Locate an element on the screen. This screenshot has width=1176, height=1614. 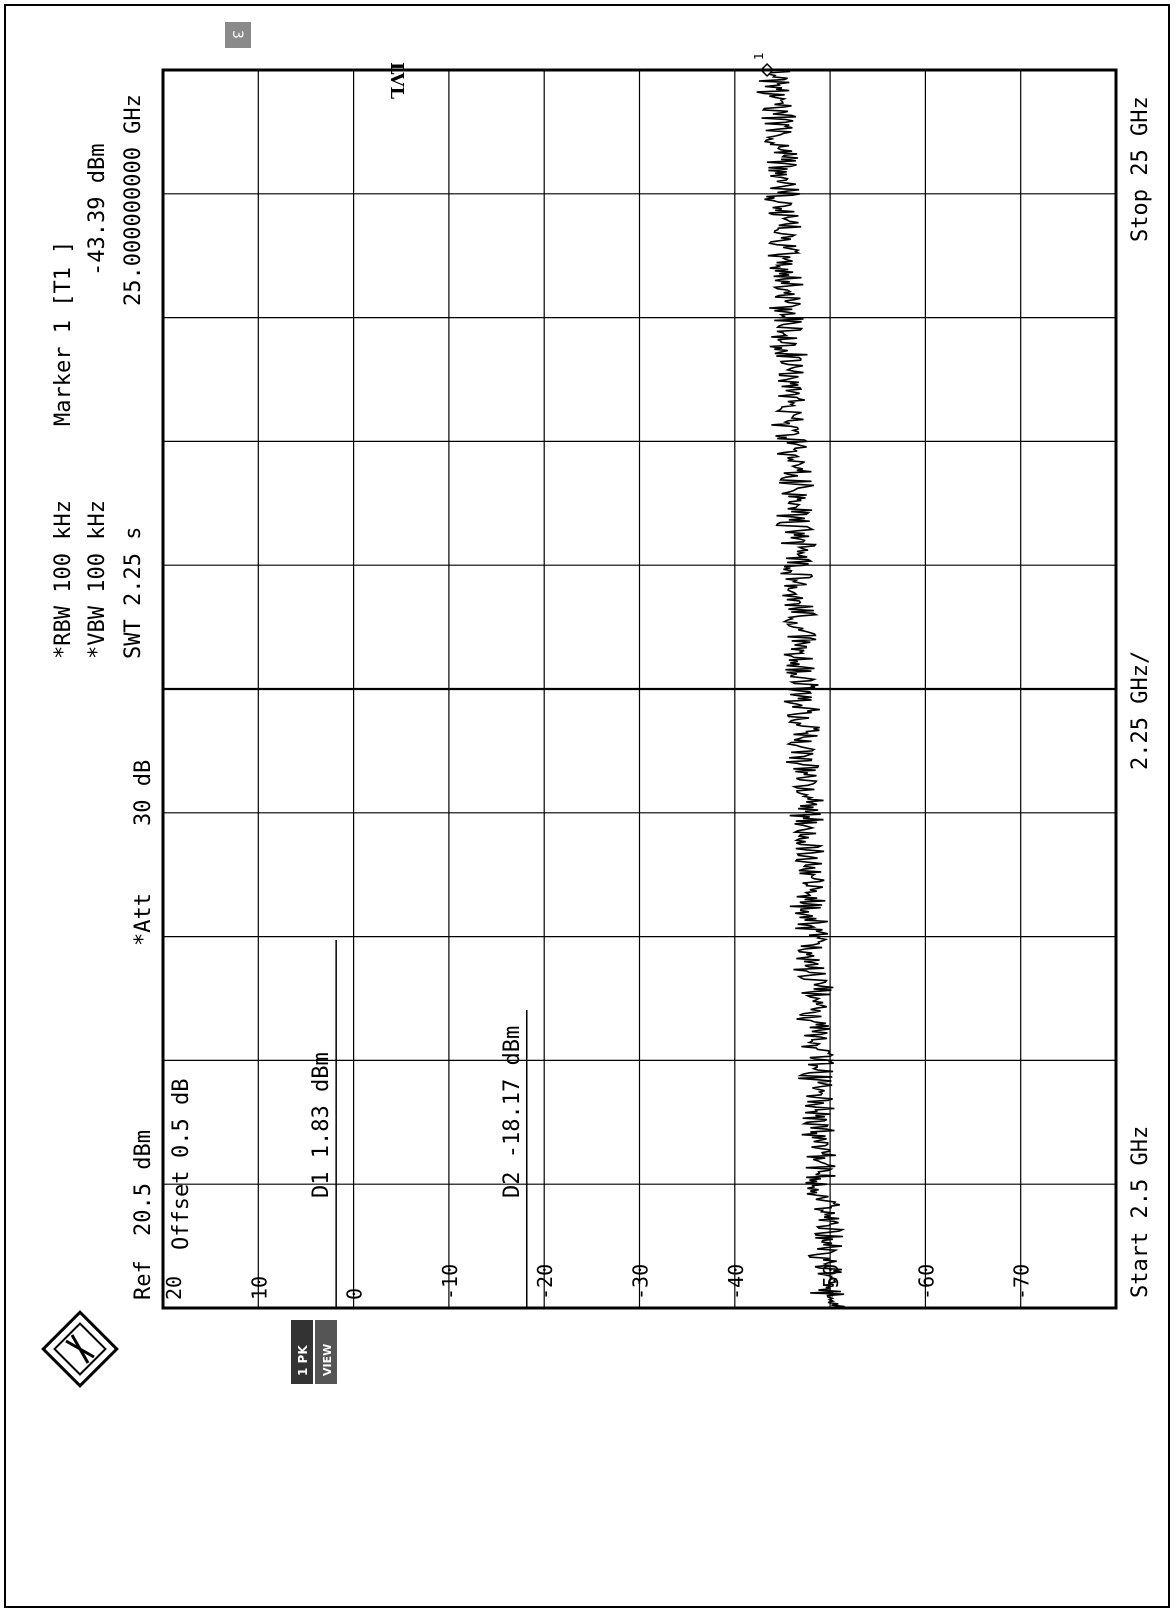
lvl-badge: LVL is located at coordinates (396, 80).